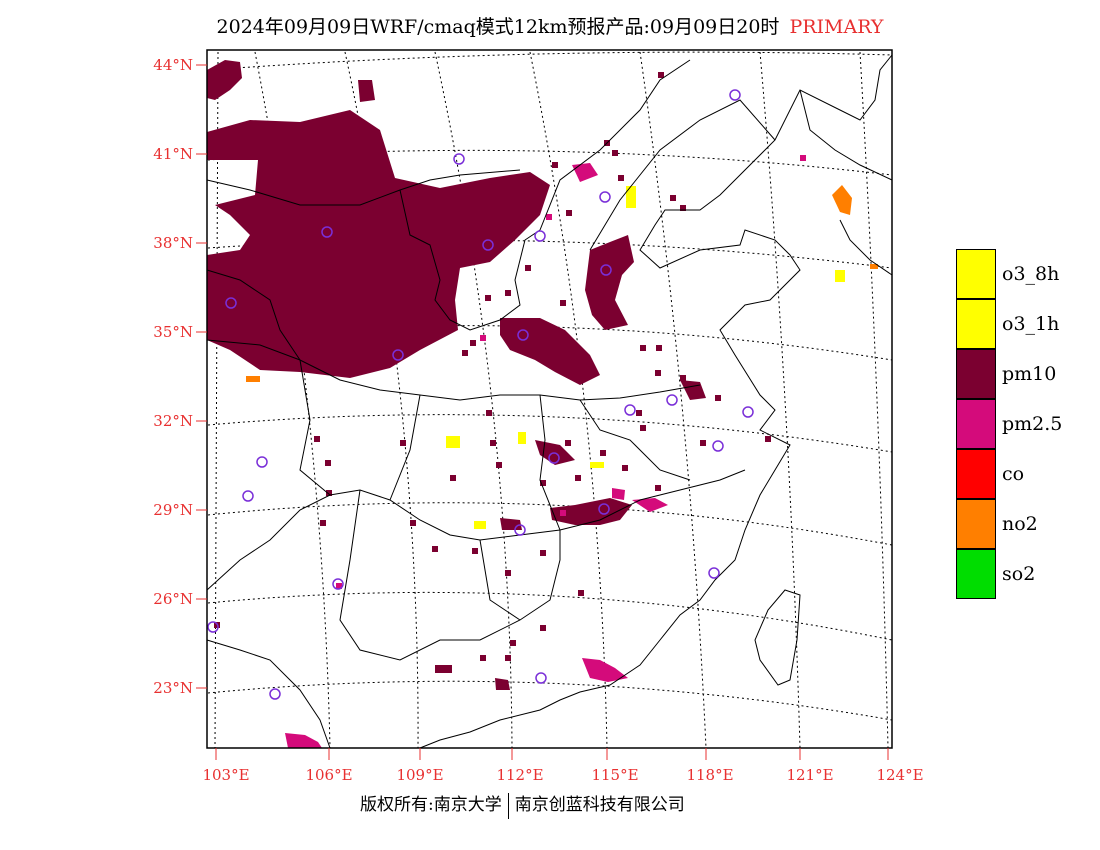 The image size is (1100, 850). I want to click on lon-label-103: 103°E, so click(225, 775).